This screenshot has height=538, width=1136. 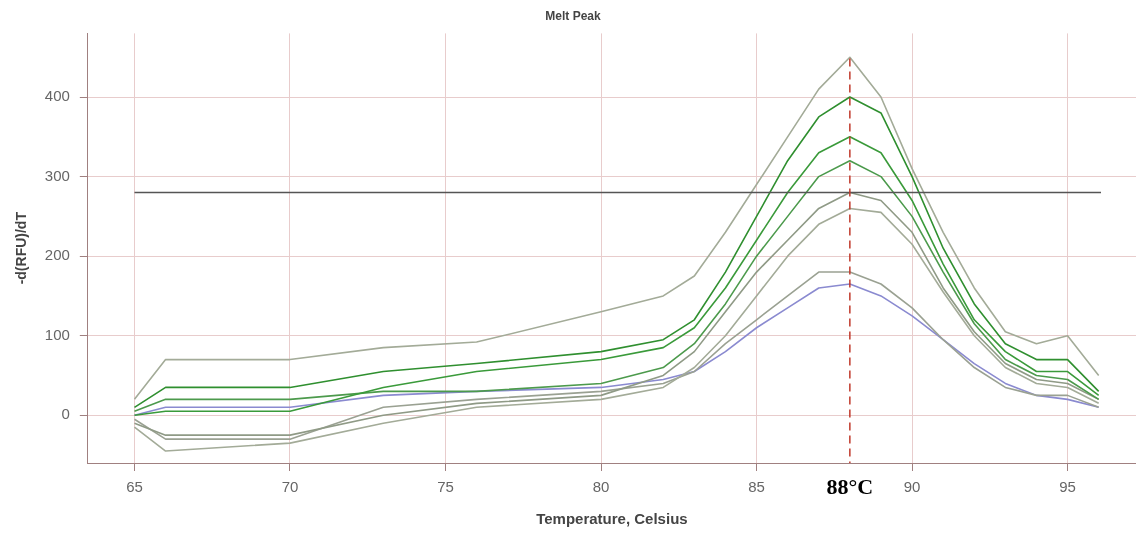 What do you see at coordinates (756, 487) in the screenshot?
I see `x-tick-label: 85` at bounding box center [756, 487].